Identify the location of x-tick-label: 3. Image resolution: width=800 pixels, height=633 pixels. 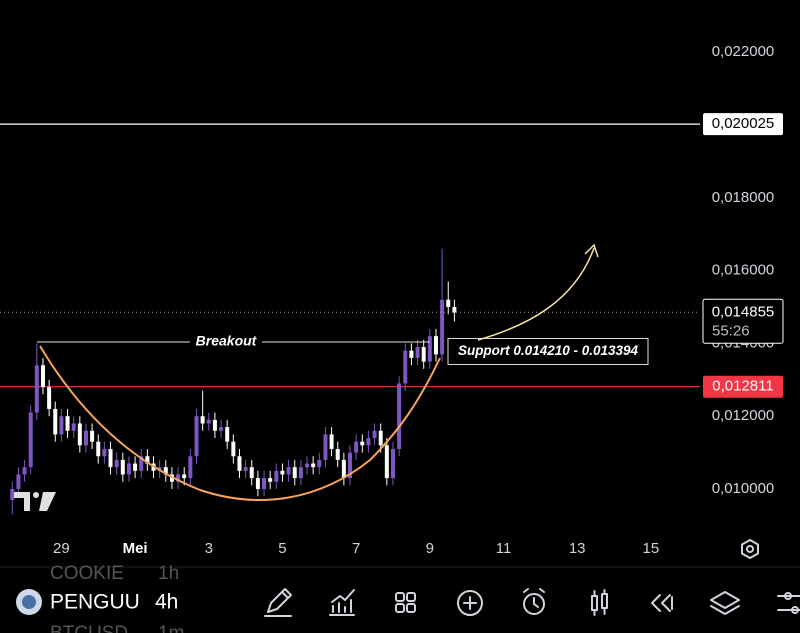
(209, 548).